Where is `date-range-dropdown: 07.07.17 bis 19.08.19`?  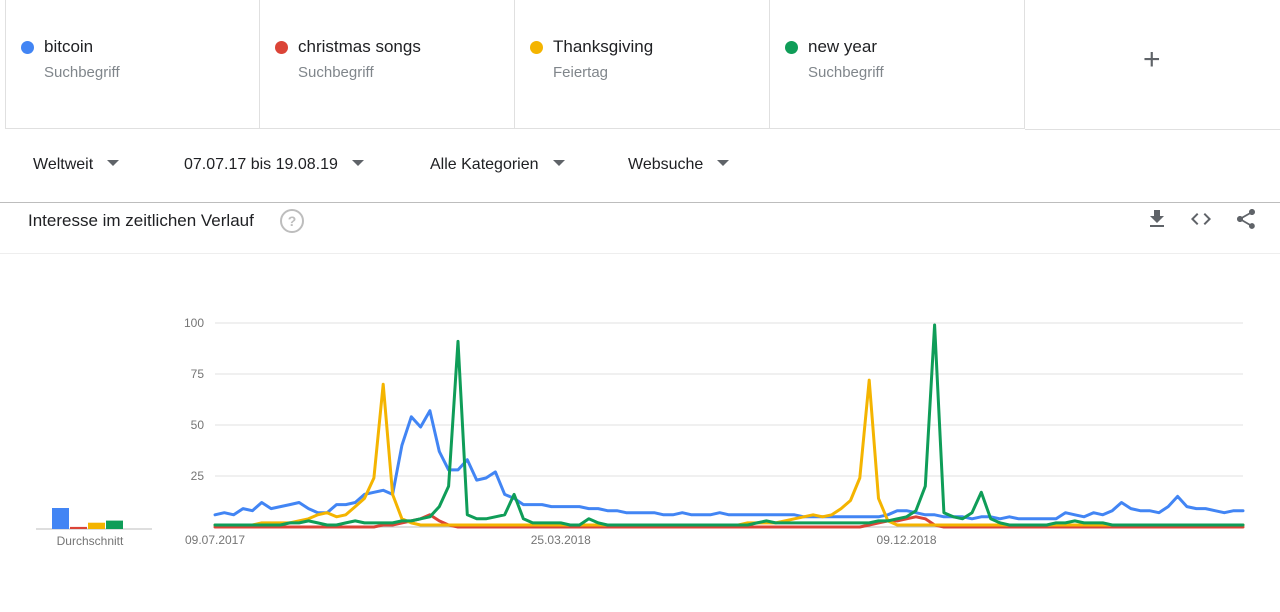 date-range-dropdown: 07.07.17 bis 19.08.19 is located at coordinates (274, 165).